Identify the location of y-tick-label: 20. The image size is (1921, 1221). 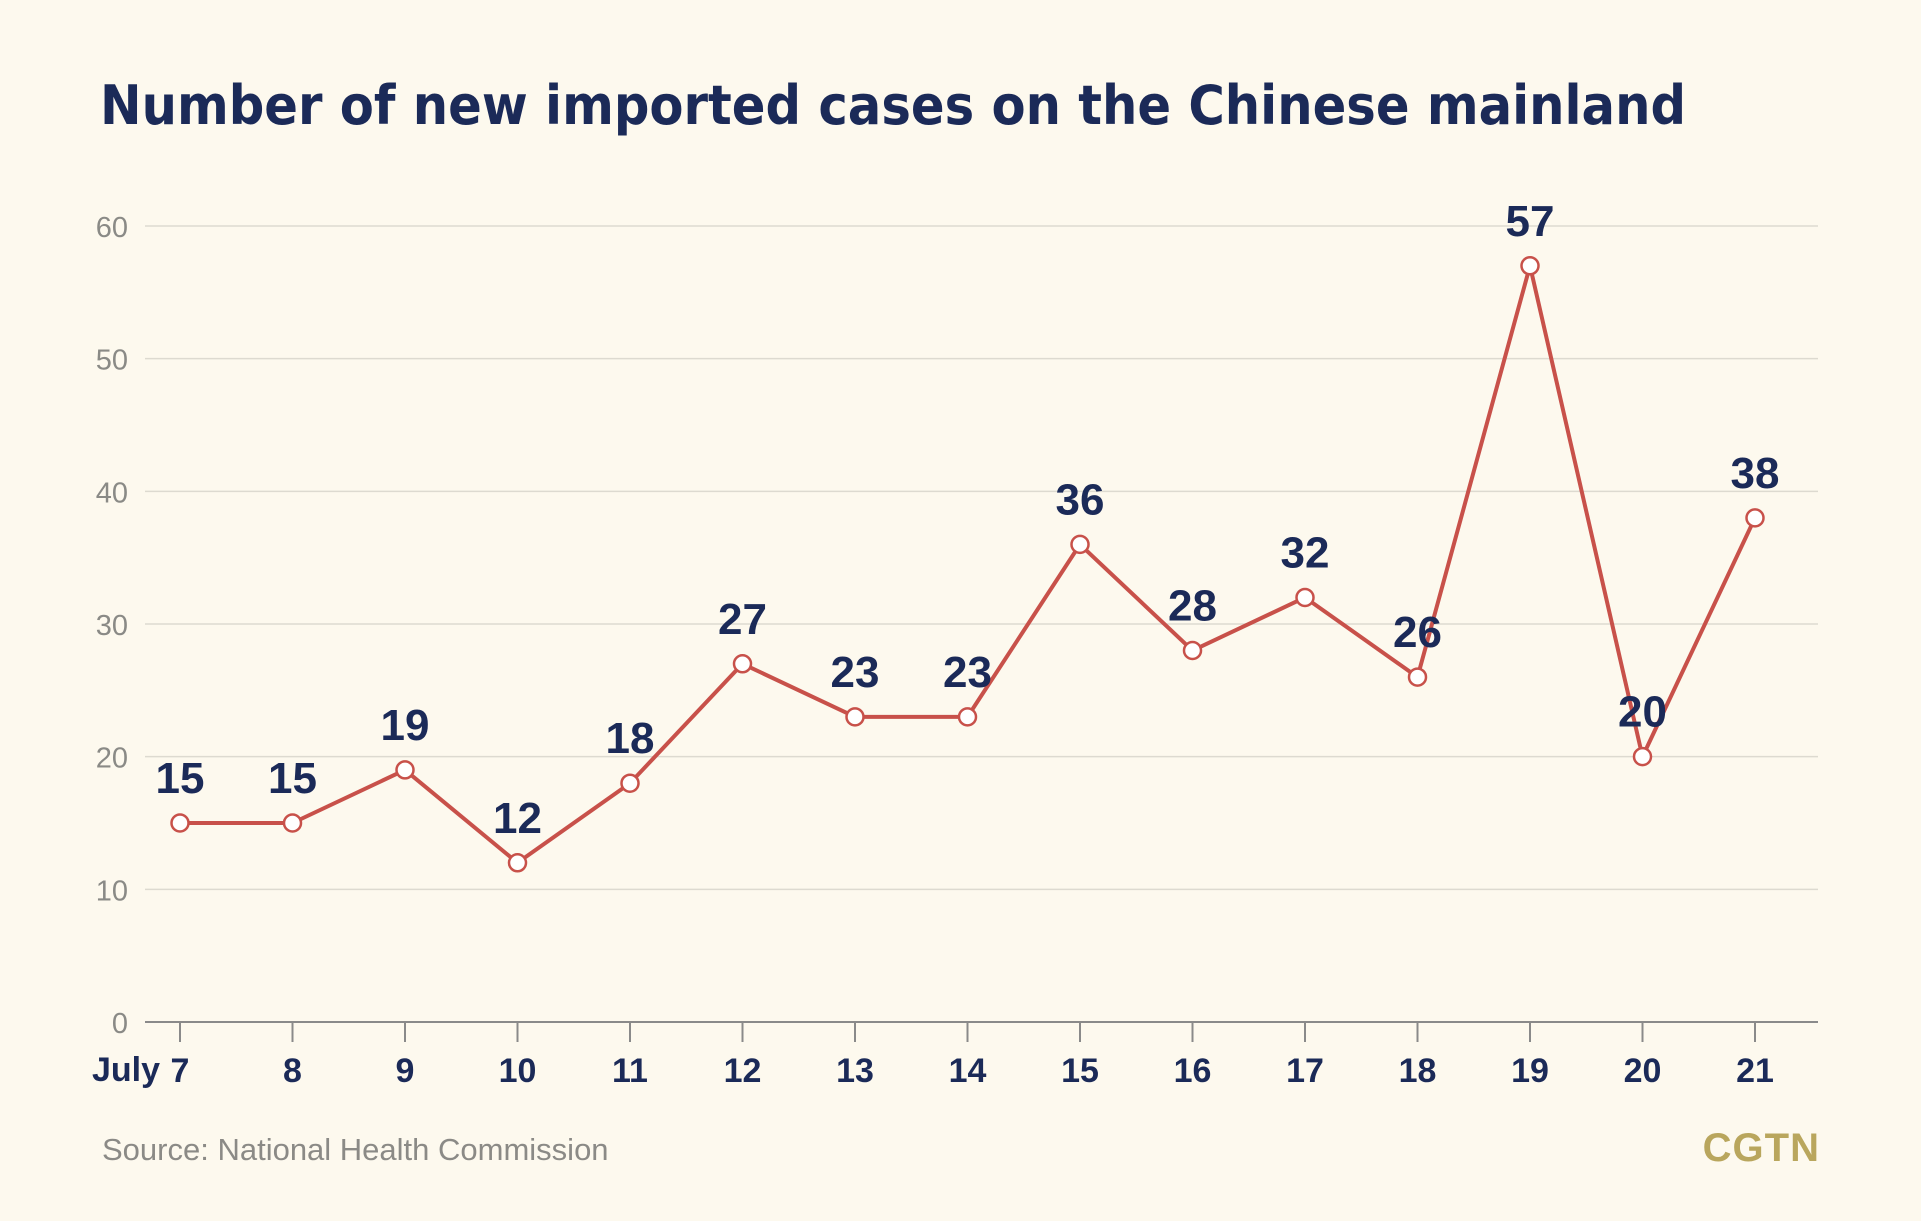
(112, 759).